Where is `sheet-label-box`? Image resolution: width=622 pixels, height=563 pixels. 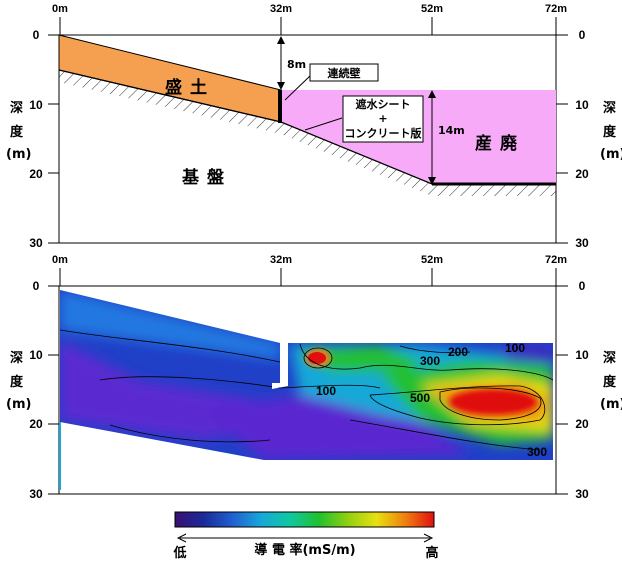
sheet-label-box is located at coordinates (383, 119).